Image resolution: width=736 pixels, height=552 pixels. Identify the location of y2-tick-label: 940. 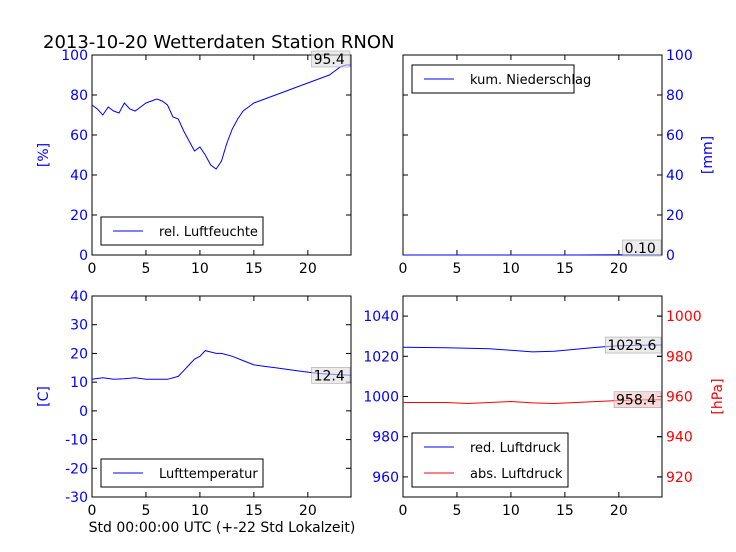
(679, 438).